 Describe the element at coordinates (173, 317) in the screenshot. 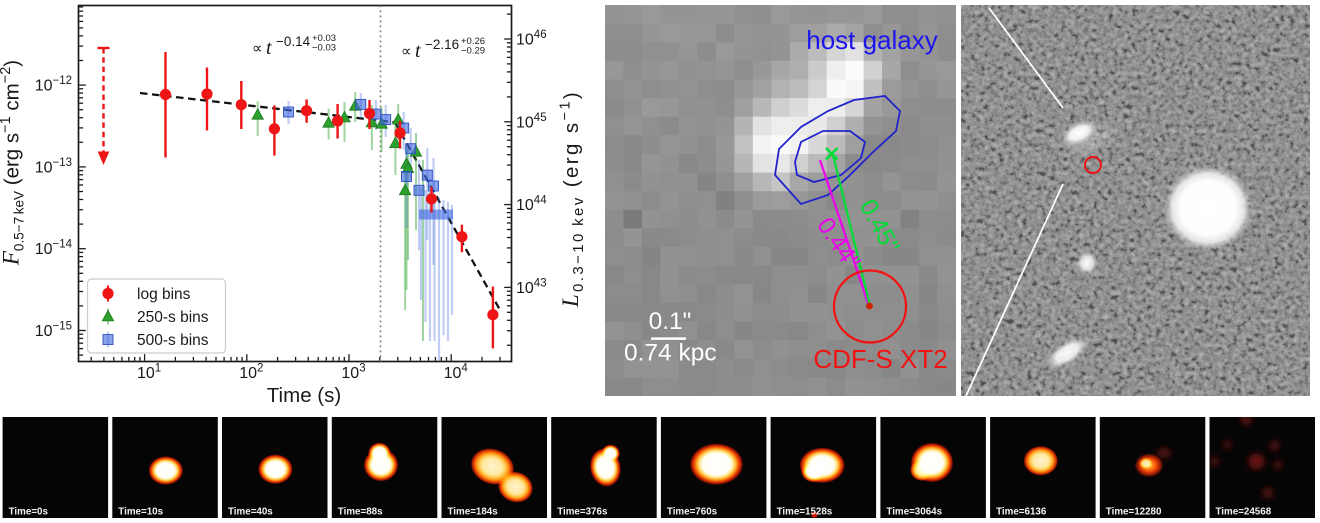

I see `svg-text: 250-s bins` at that location.